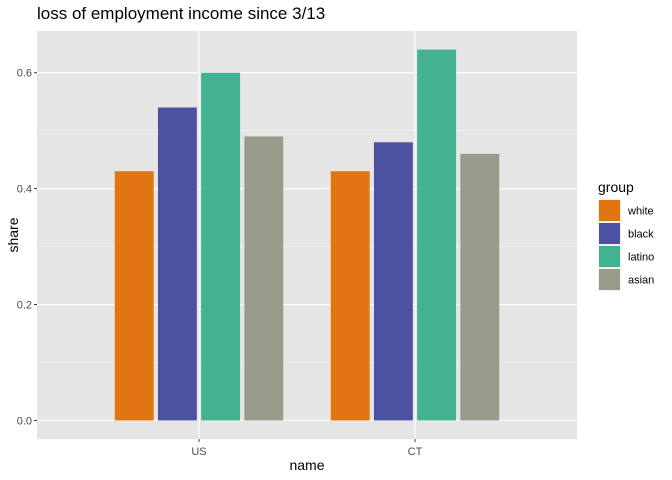 The width and height of the screenshot is (672, 480). I want to click on legend-label-latino: latino, so click(641, 258).